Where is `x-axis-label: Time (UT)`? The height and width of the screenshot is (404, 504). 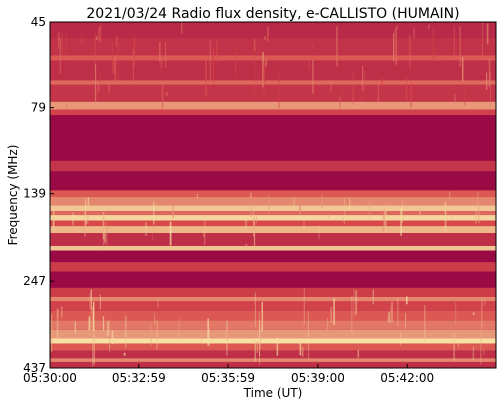
x-axis-label: Time (UT) is located at coordinates (273, 393).